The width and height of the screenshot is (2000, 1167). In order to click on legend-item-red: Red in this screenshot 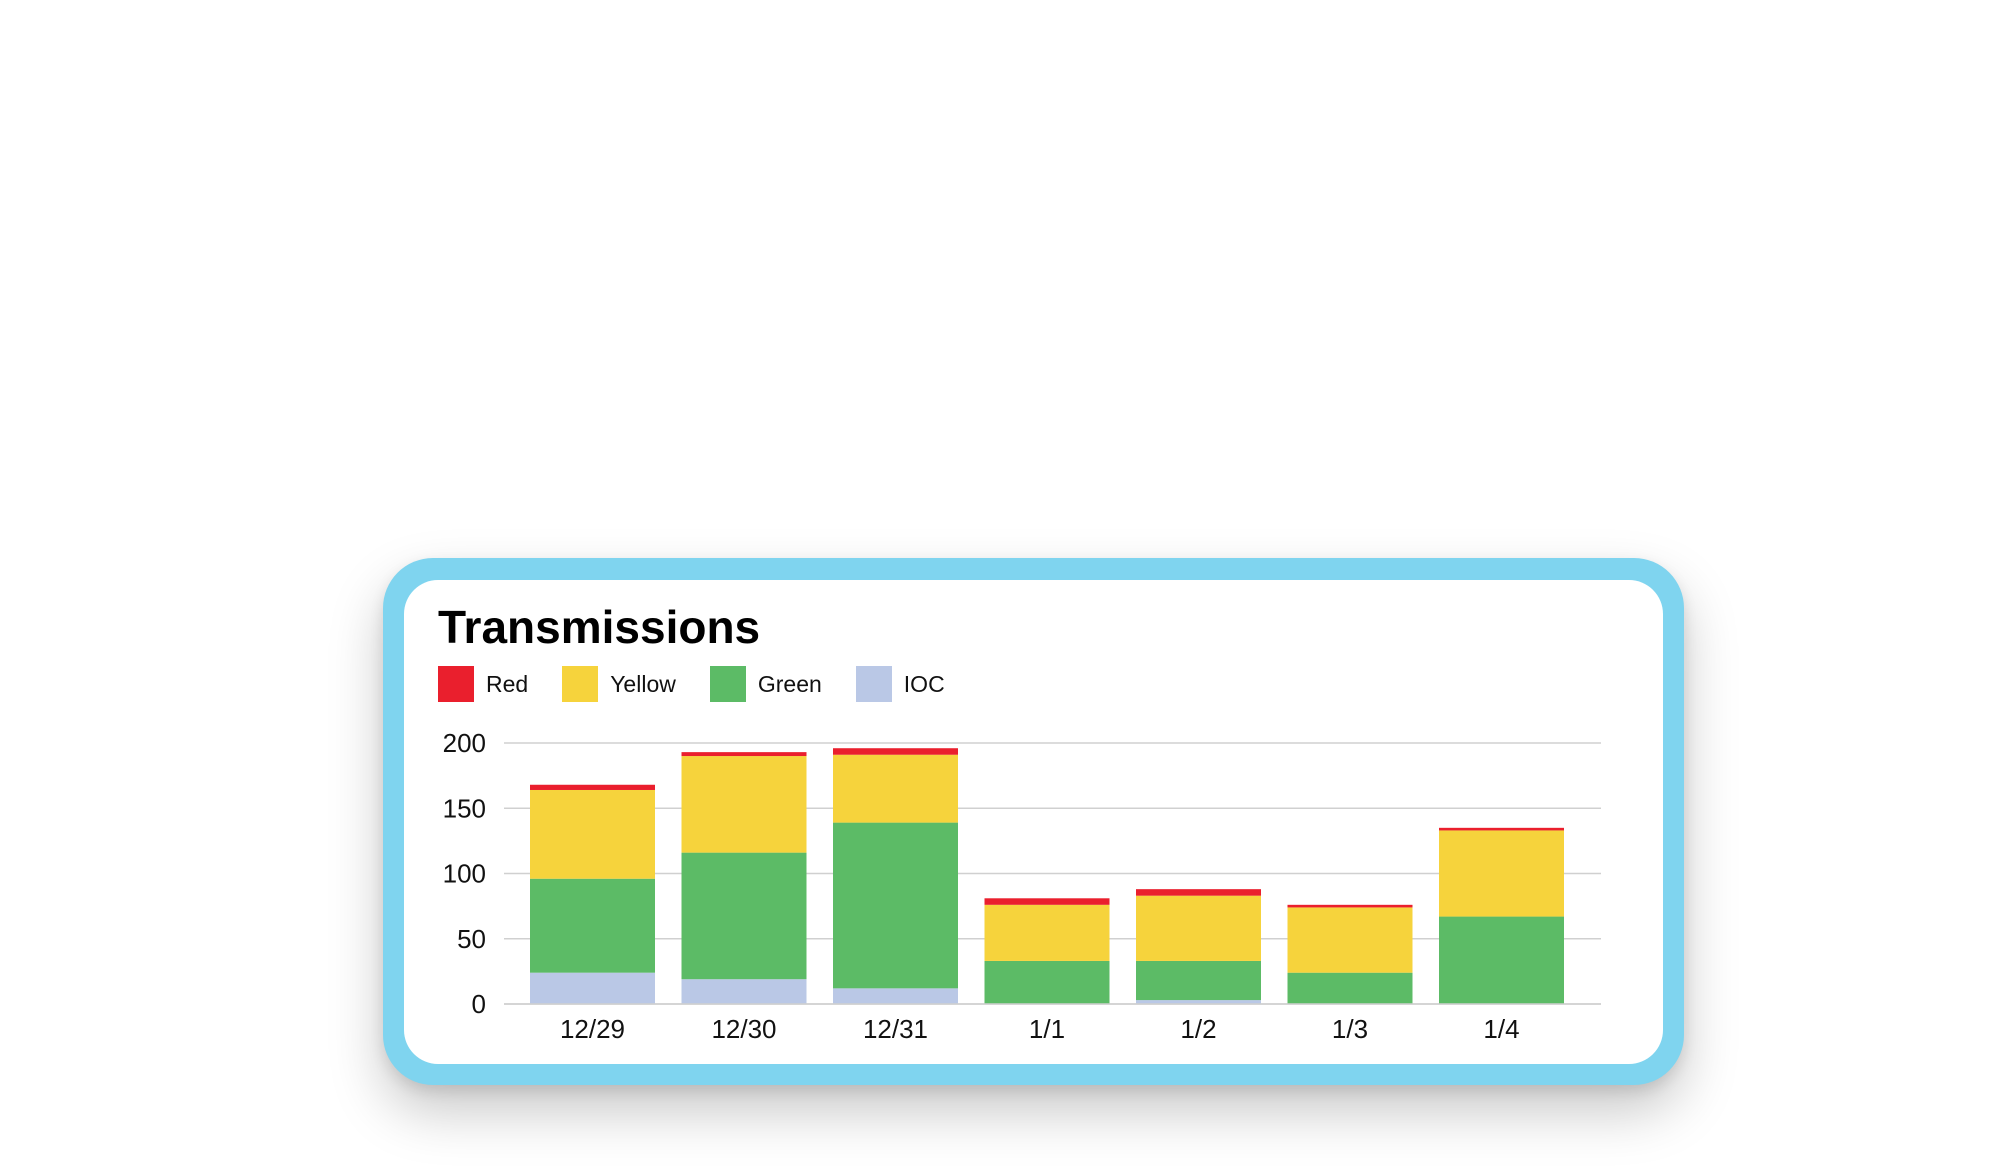, I will do `click(483, 684)`.